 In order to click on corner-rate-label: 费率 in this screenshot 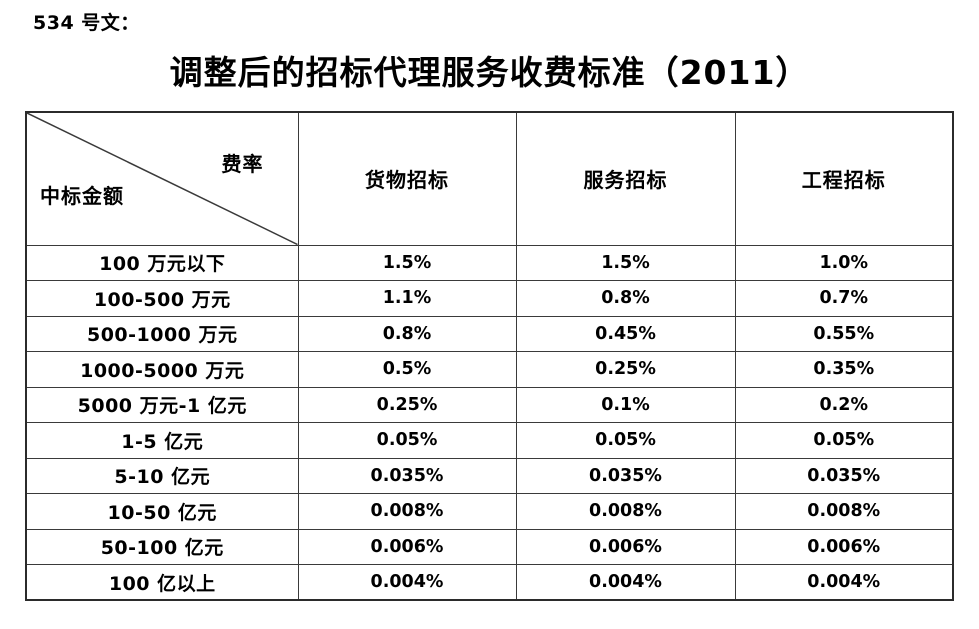, I will do `click(242, 164)`.